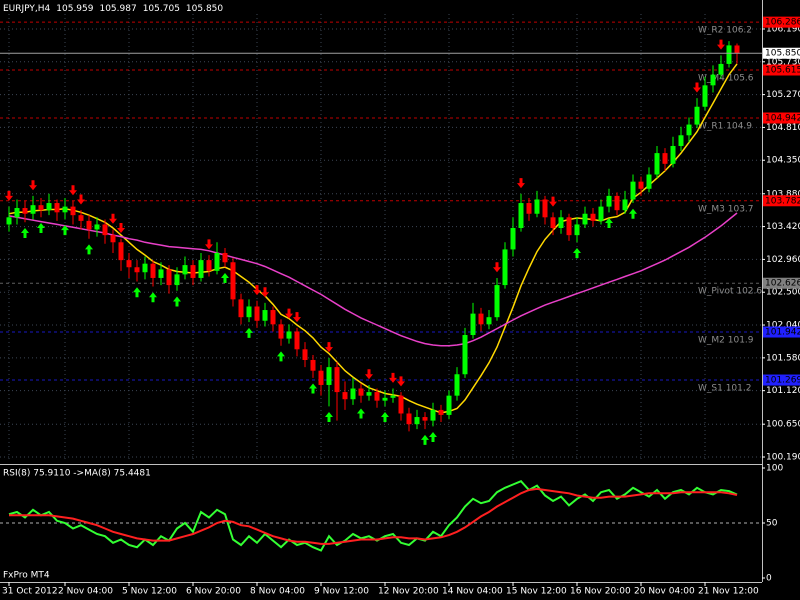 This screenshot has height=600, width=800. I want to click on x-tick-label: 31 Oct 2012, so click(30, 592).